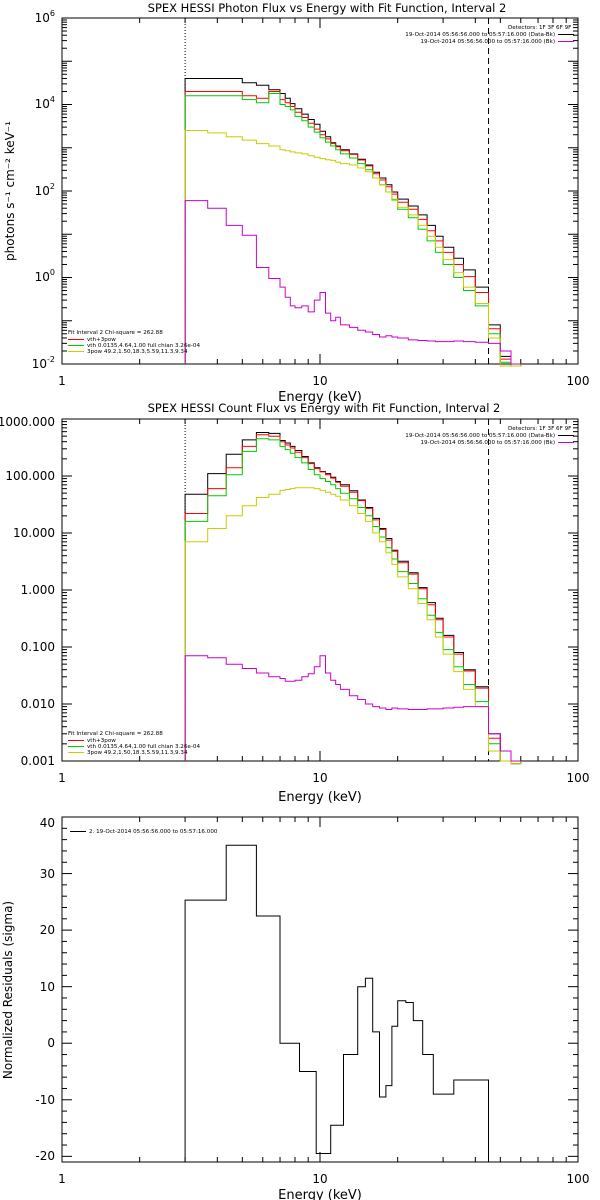  Describe the element at coordinates (47, 823) in the screenshot. I see `y-tick-label: 40` at that location.